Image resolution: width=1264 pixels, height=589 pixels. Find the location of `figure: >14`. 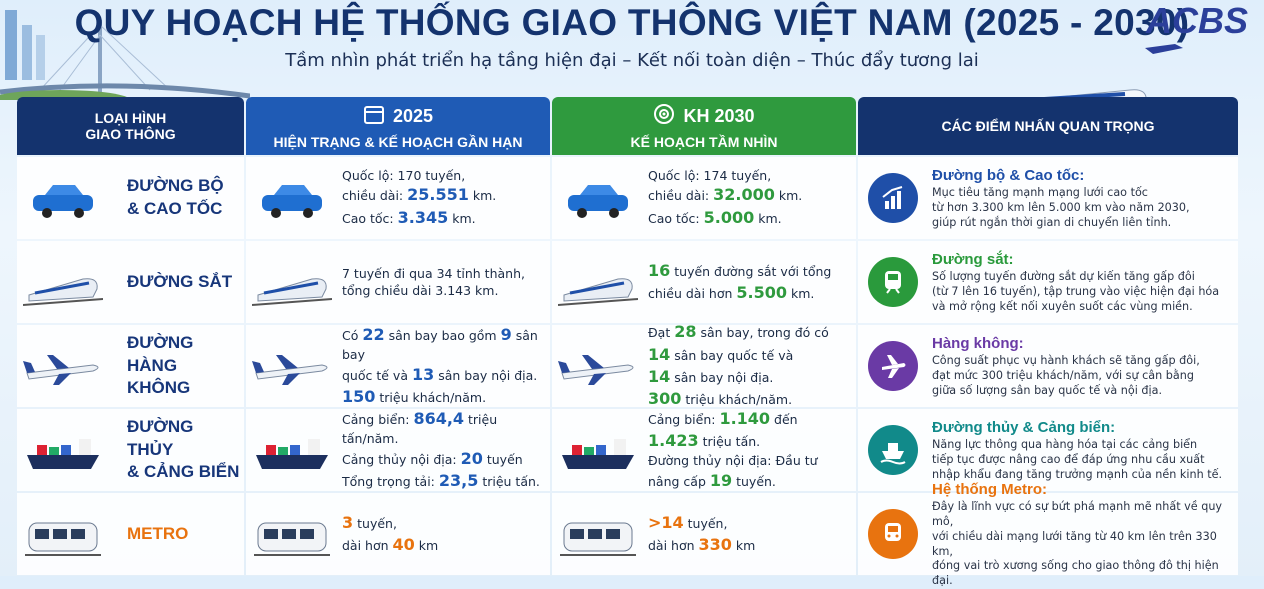

figure: >14 is located at coordinates (666, 522).